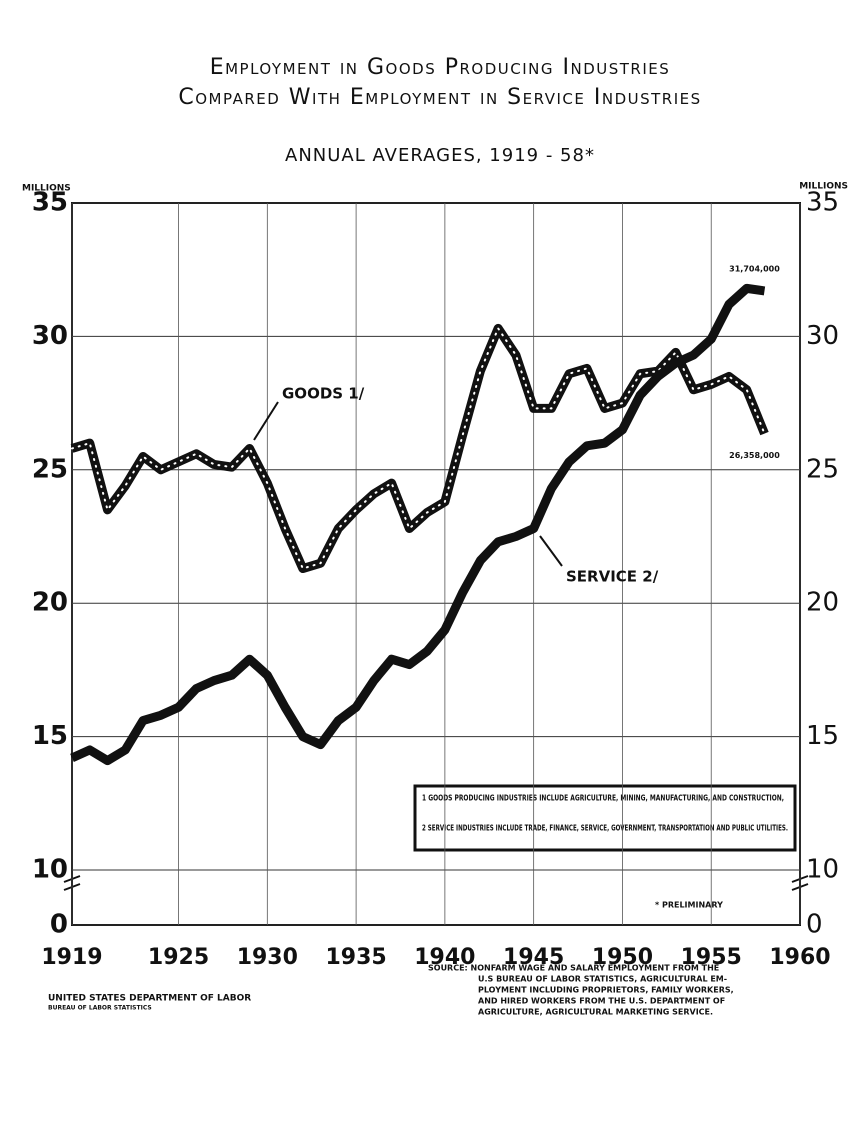 The width and height of the screenshot is (859, 1121). Describe the element at coordinates (822, 603) in the screenshot. I see `y2-tick-label: 20` at that location.